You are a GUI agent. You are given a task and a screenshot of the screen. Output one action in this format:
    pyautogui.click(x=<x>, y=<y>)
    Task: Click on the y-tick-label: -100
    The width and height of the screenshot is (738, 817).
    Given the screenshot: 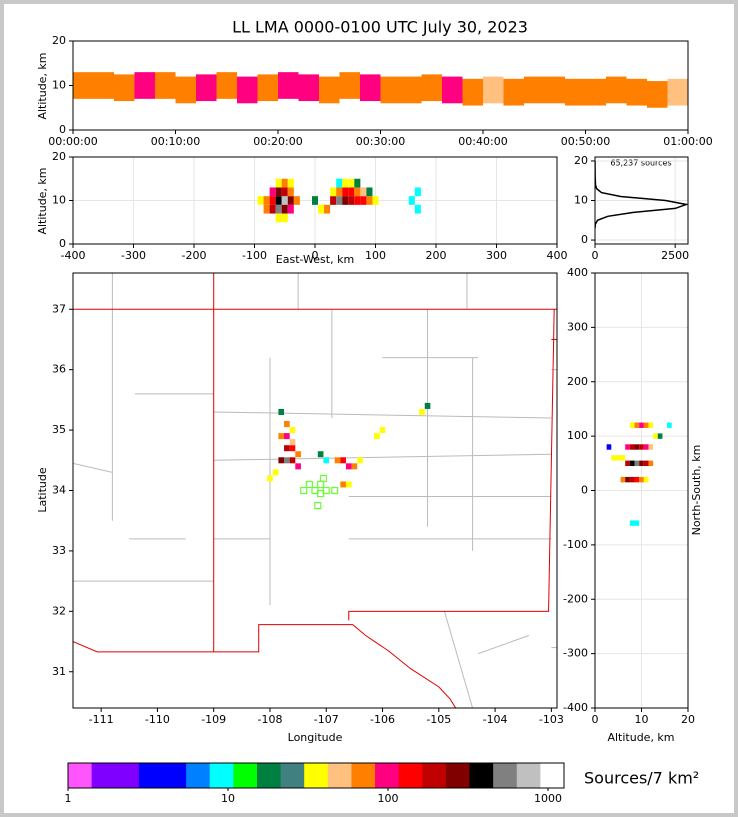 What is the action you would take?
    pyautogui.click(x=575, y=544)
    